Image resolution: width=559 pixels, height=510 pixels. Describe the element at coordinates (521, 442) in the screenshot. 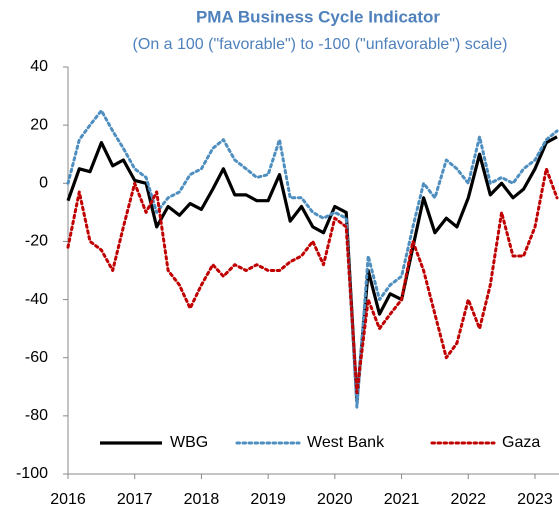

I see `legend-label: Gaza` at that location.